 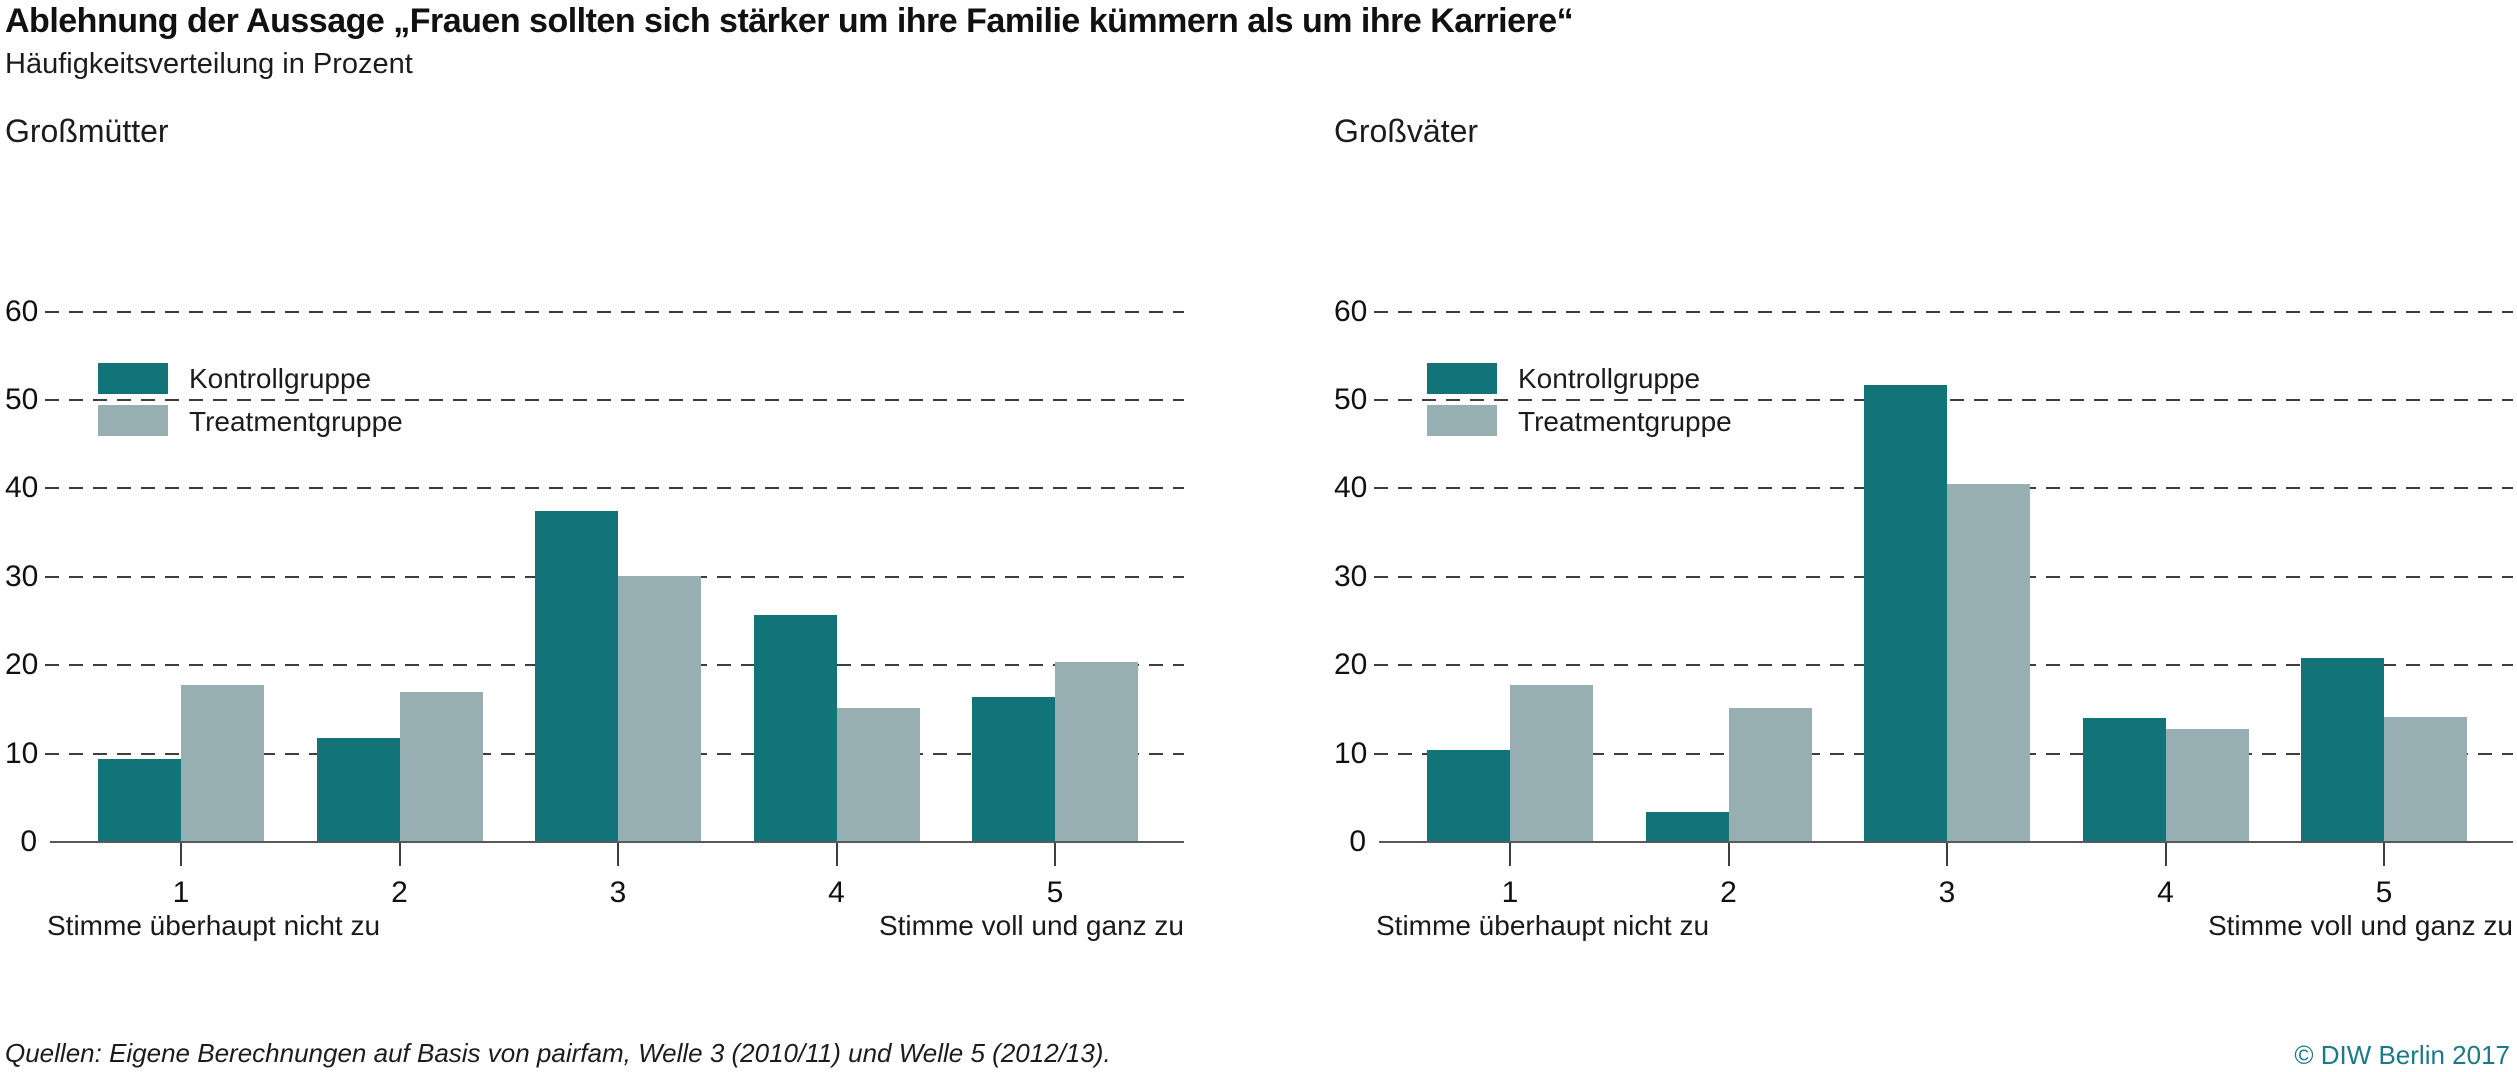 I want to click on chart-title: Großväter, so click(x=1406, y=131).